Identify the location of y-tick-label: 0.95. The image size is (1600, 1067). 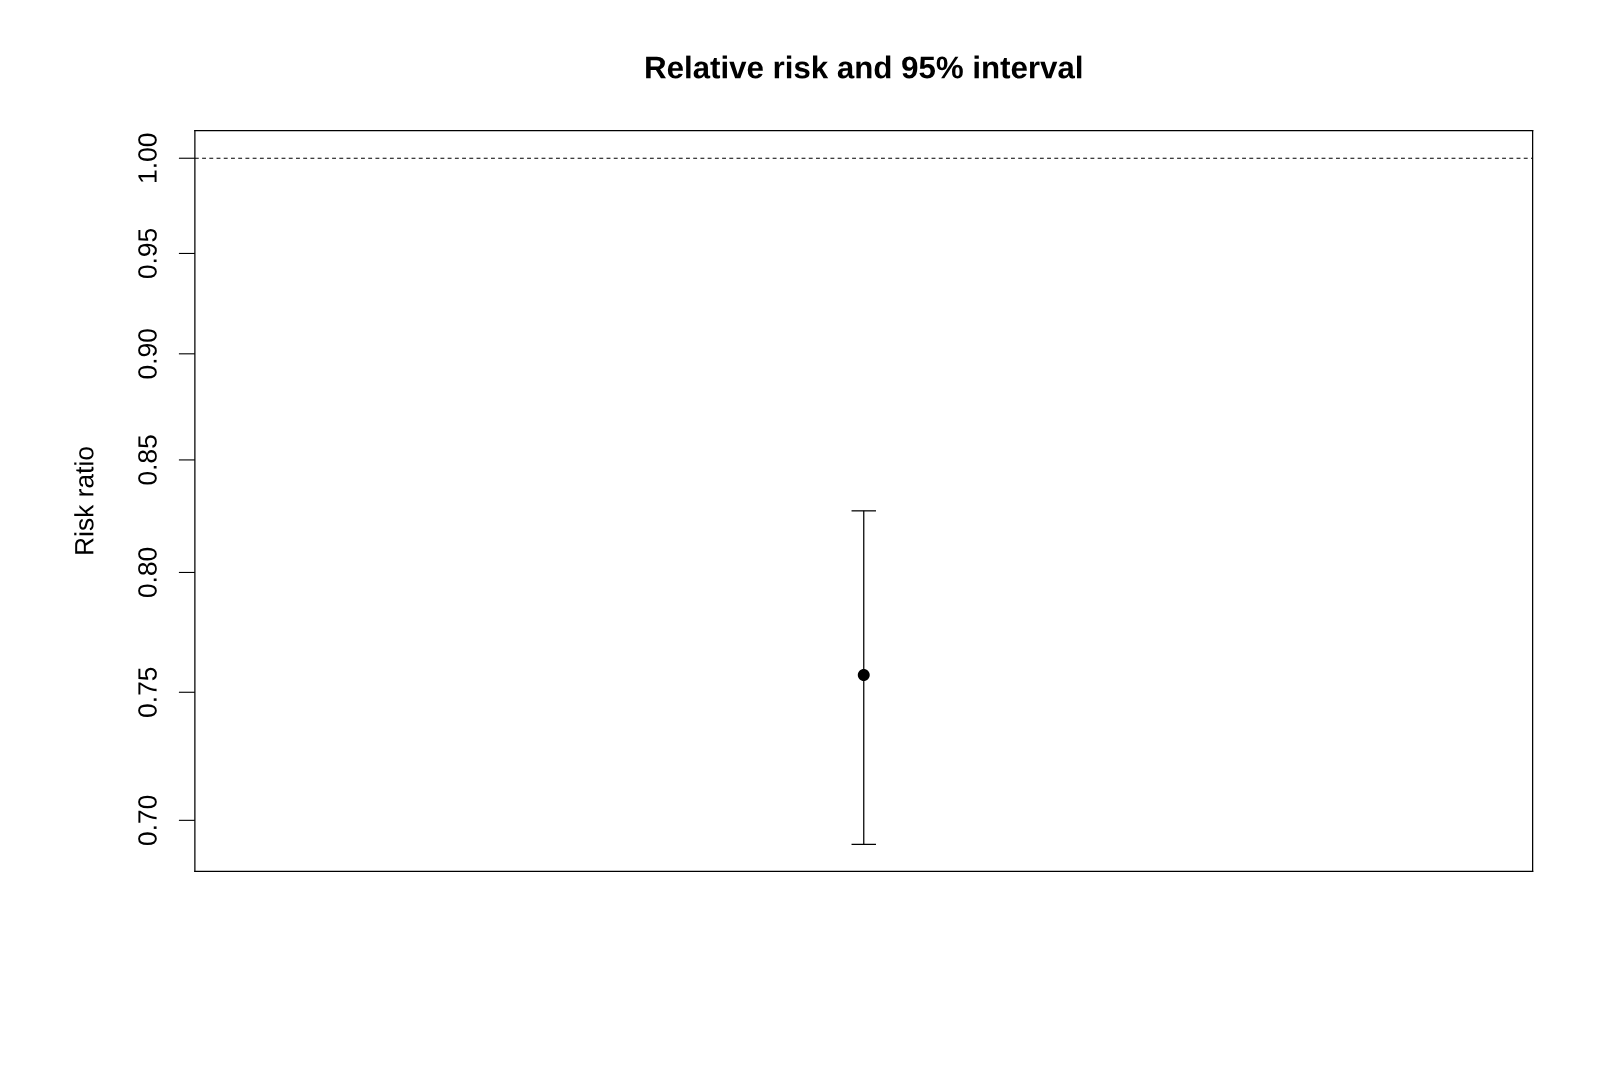
(147, 253).